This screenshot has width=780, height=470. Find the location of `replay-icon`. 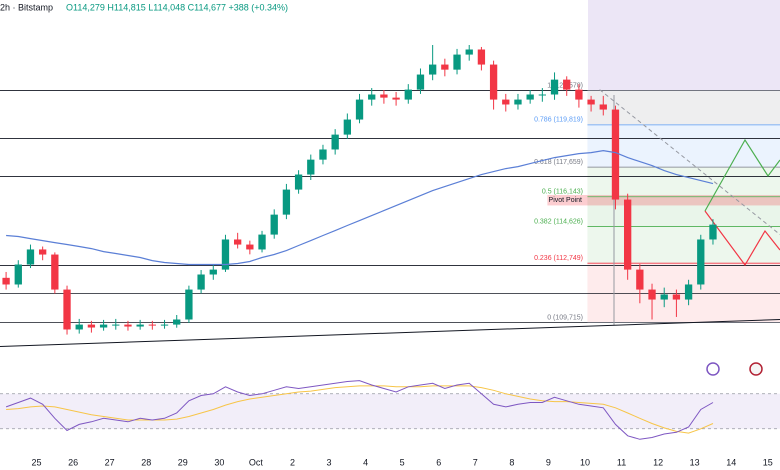

replay-icon is located at coordinates (713, 369).